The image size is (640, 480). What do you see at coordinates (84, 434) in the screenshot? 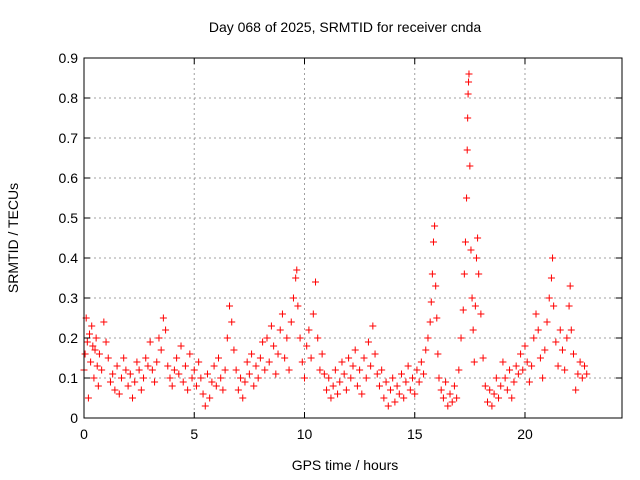
I see `x-tick-label: 0` at bounding box center [84, 434].